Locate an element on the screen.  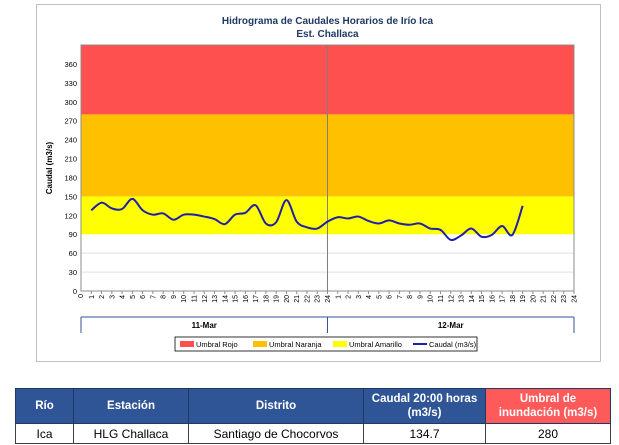
y-tick-label: 60 is located at coordinates (73, 253).